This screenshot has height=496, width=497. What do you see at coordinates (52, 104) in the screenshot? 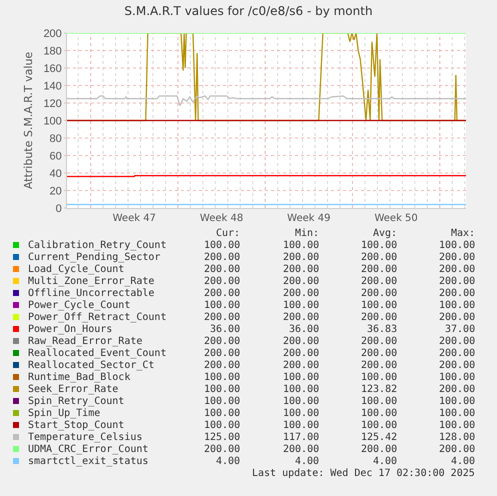
I see `y-tick-label: 120` at bounding box center [52, 104].